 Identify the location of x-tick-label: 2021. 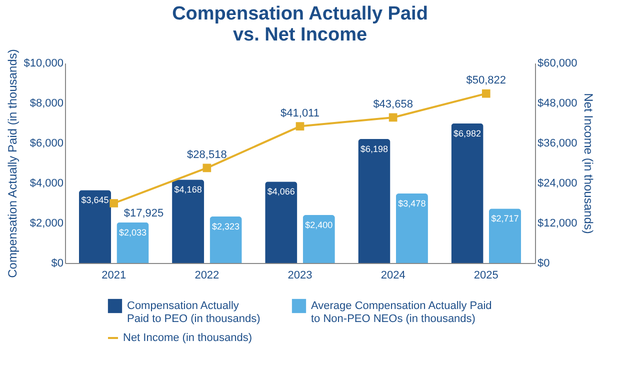
(114, 276).